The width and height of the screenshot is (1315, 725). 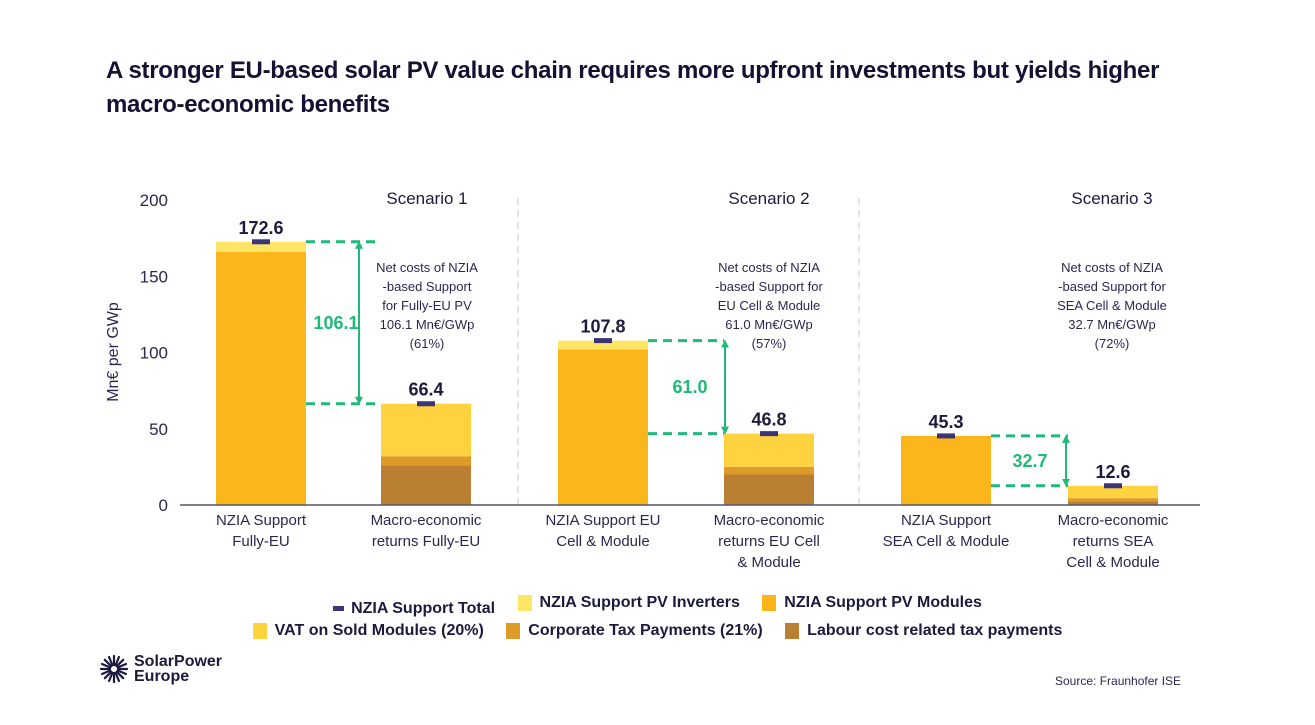 I want to click on total-label: 12.6, so click(x=1112, y=472).